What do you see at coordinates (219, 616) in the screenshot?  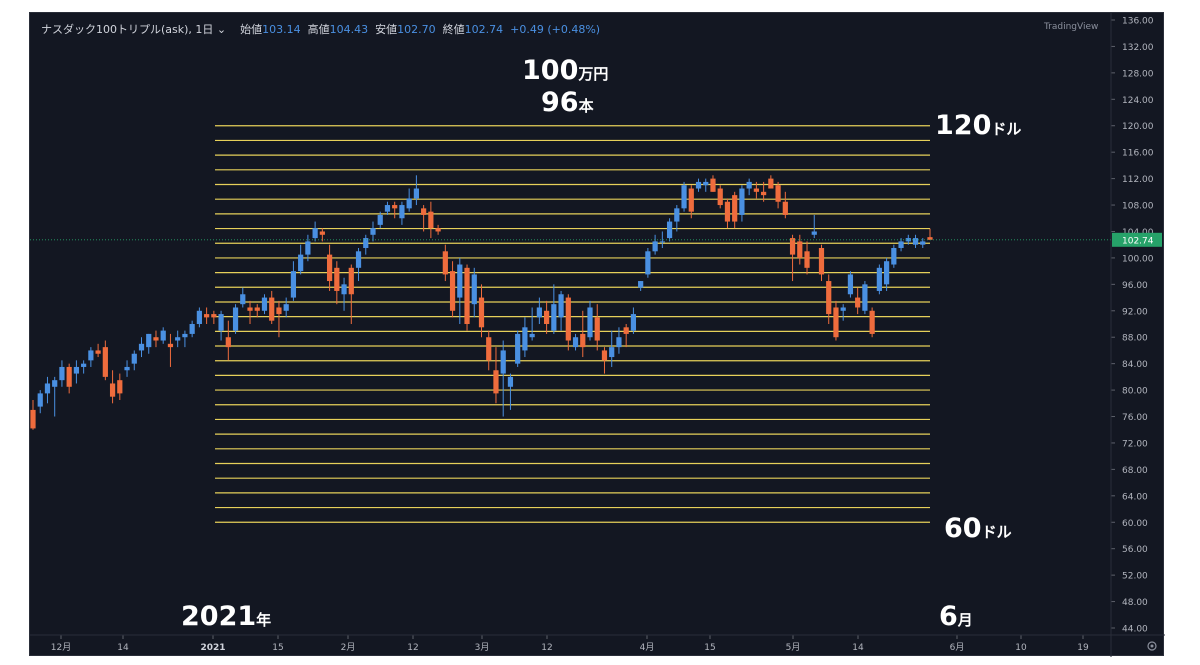 I see `start-number: 2021` at bounding box center [219, 616].